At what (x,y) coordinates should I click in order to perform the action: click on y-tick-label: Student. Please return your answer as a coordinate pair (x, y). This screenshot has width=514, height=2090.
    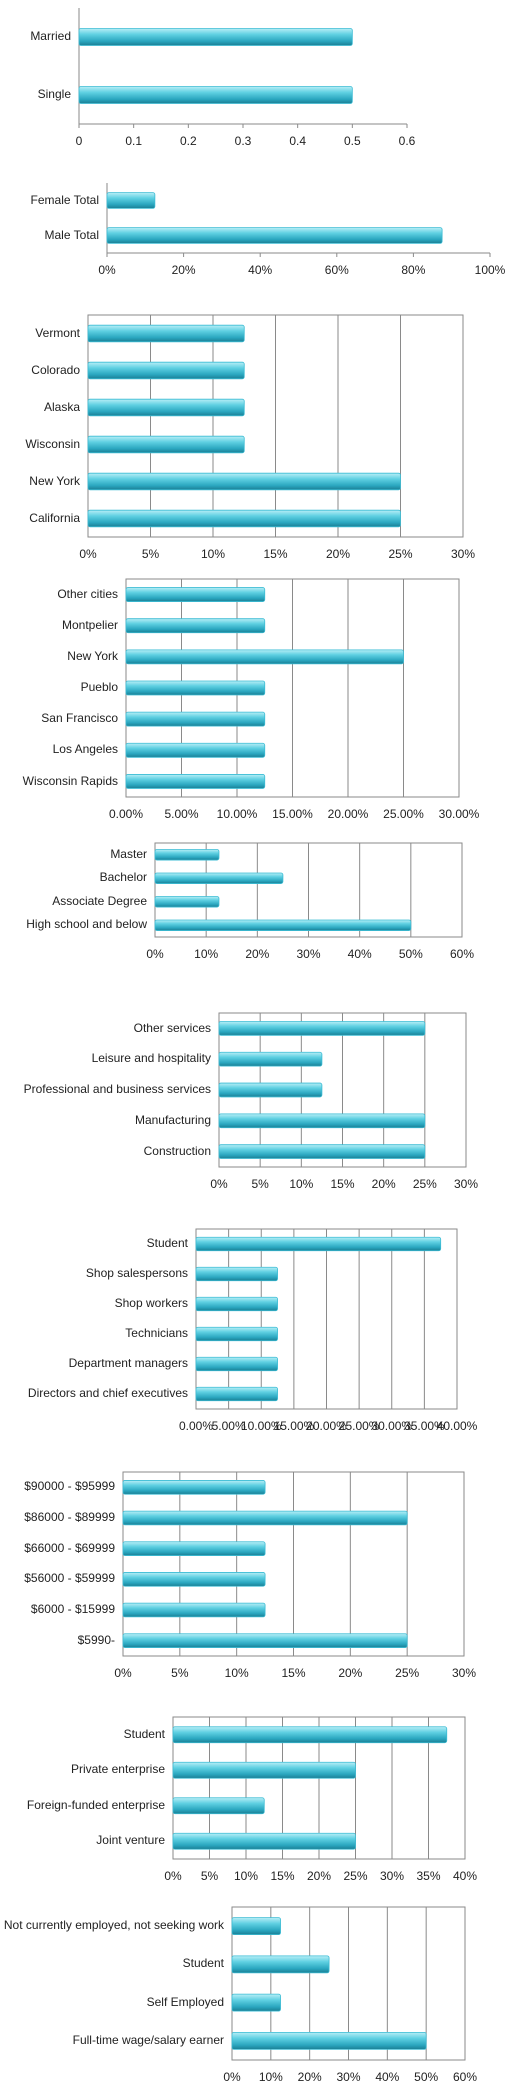
    Looking at the image, I should click on (167, 1243).